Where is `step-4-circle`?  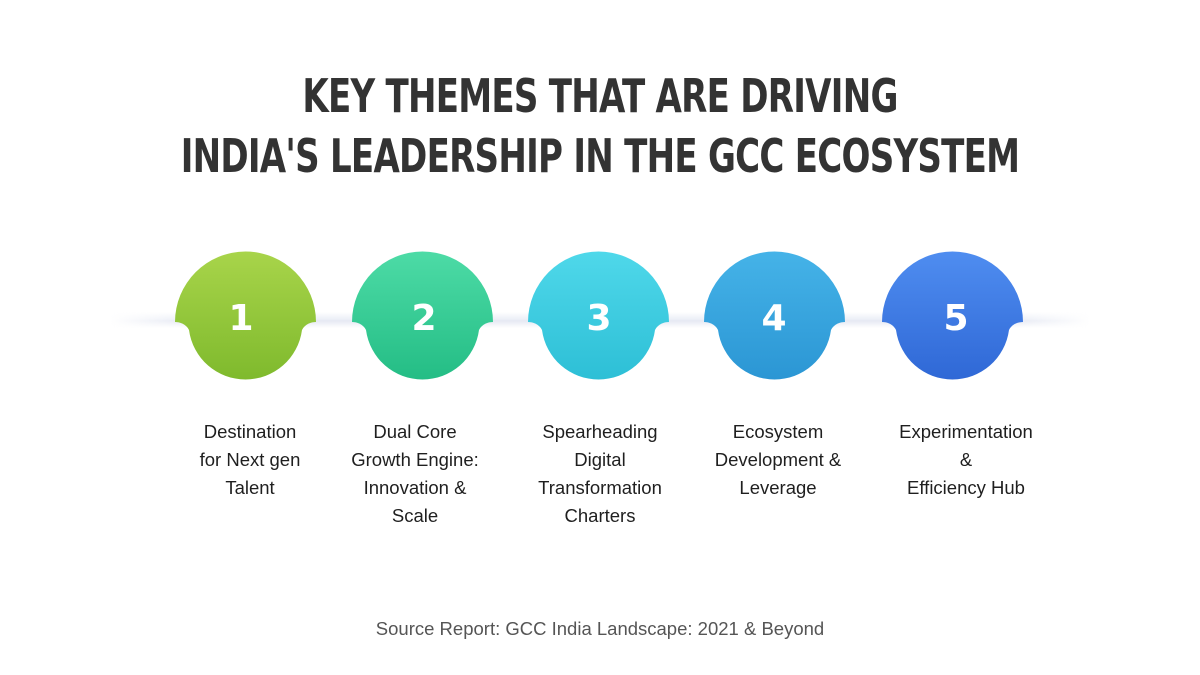
step-4-circle is located at coordinates (774, 315).